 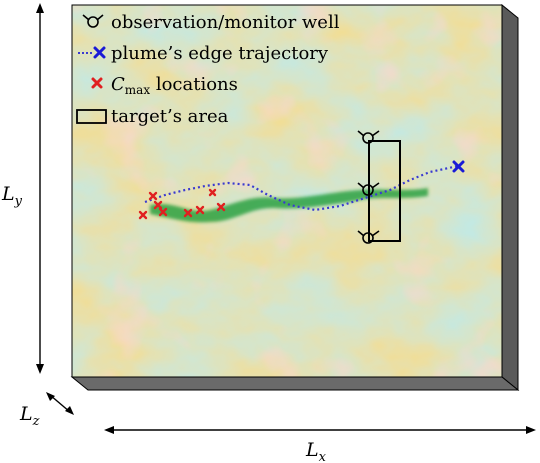 I want to click on legend-item-cmax: Cmax locations, so click(x=164, y=85).